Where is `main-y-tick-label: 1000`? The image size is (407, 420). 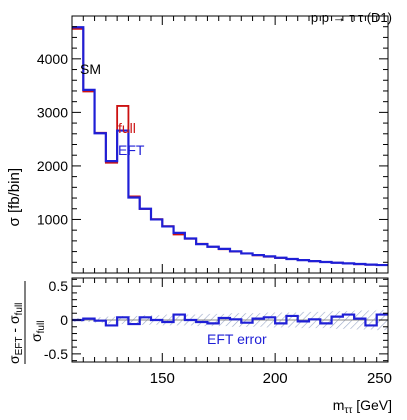 main-y-tick-label: 1000 is located at coordinates (52, 219).